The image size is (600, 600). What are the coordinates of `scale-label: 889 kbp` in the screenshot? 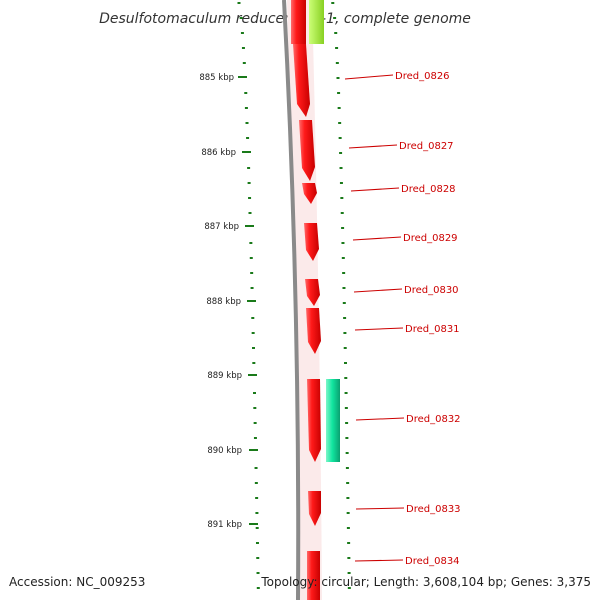 It's located at (232, 376).